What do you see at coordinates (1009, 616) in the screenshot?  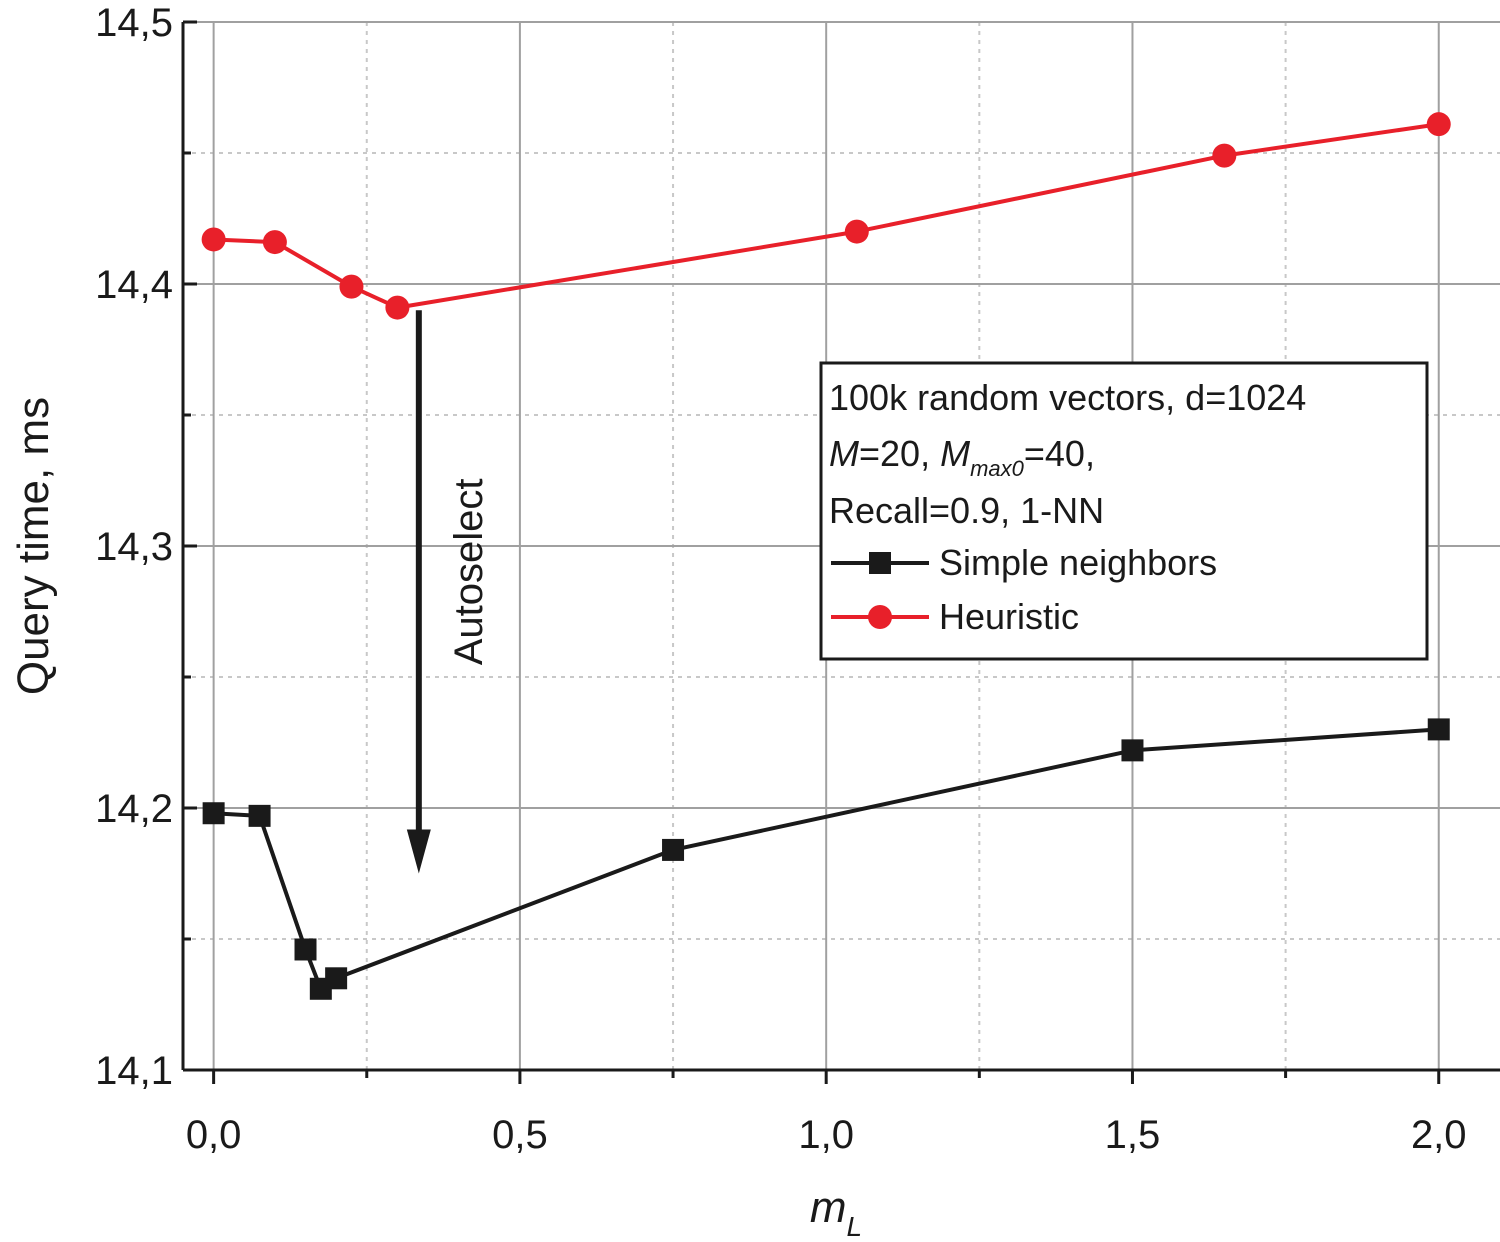 I see `legend-entry-label: Heuristic` at bounding box center [1009, 616].